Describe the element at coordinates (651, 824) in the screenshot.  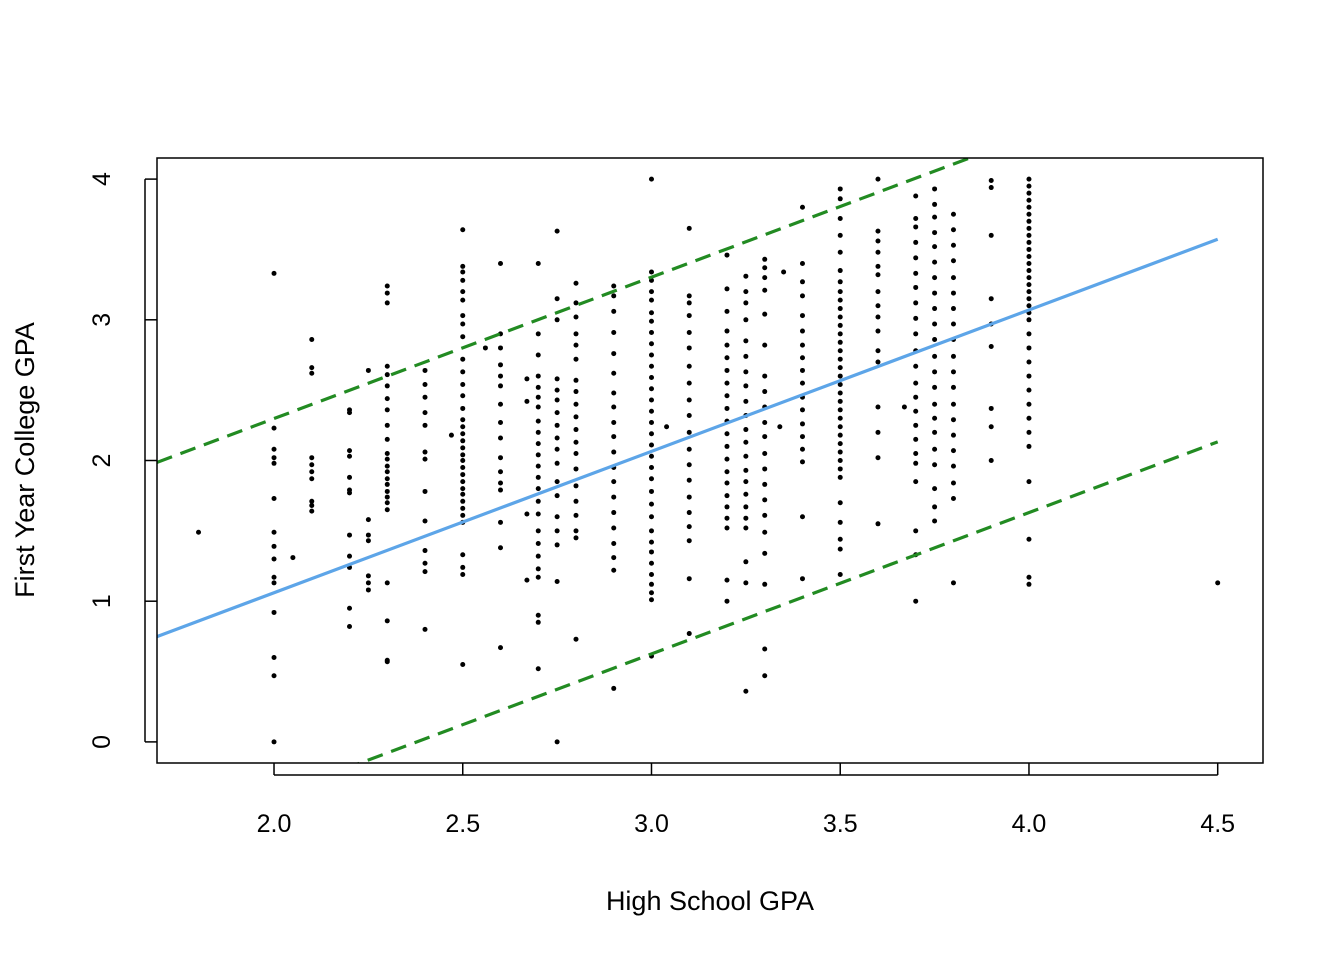
I see `x-tick-label: 3.0` at that location.